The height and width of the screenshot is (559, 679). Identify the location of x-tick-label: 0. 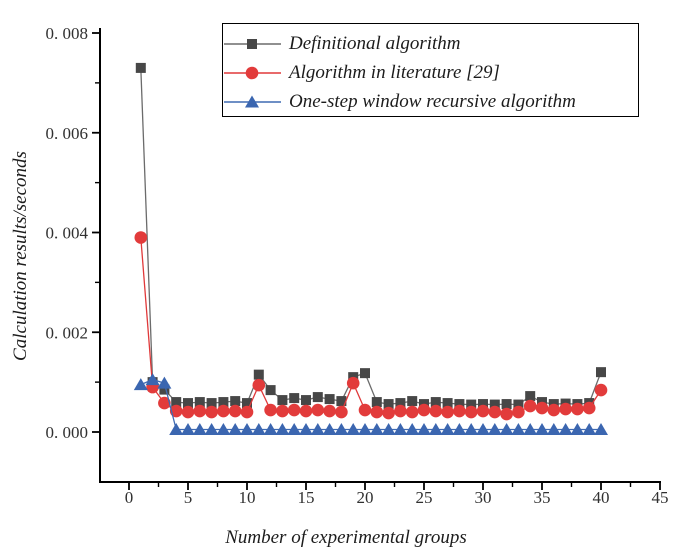
(129, 497).